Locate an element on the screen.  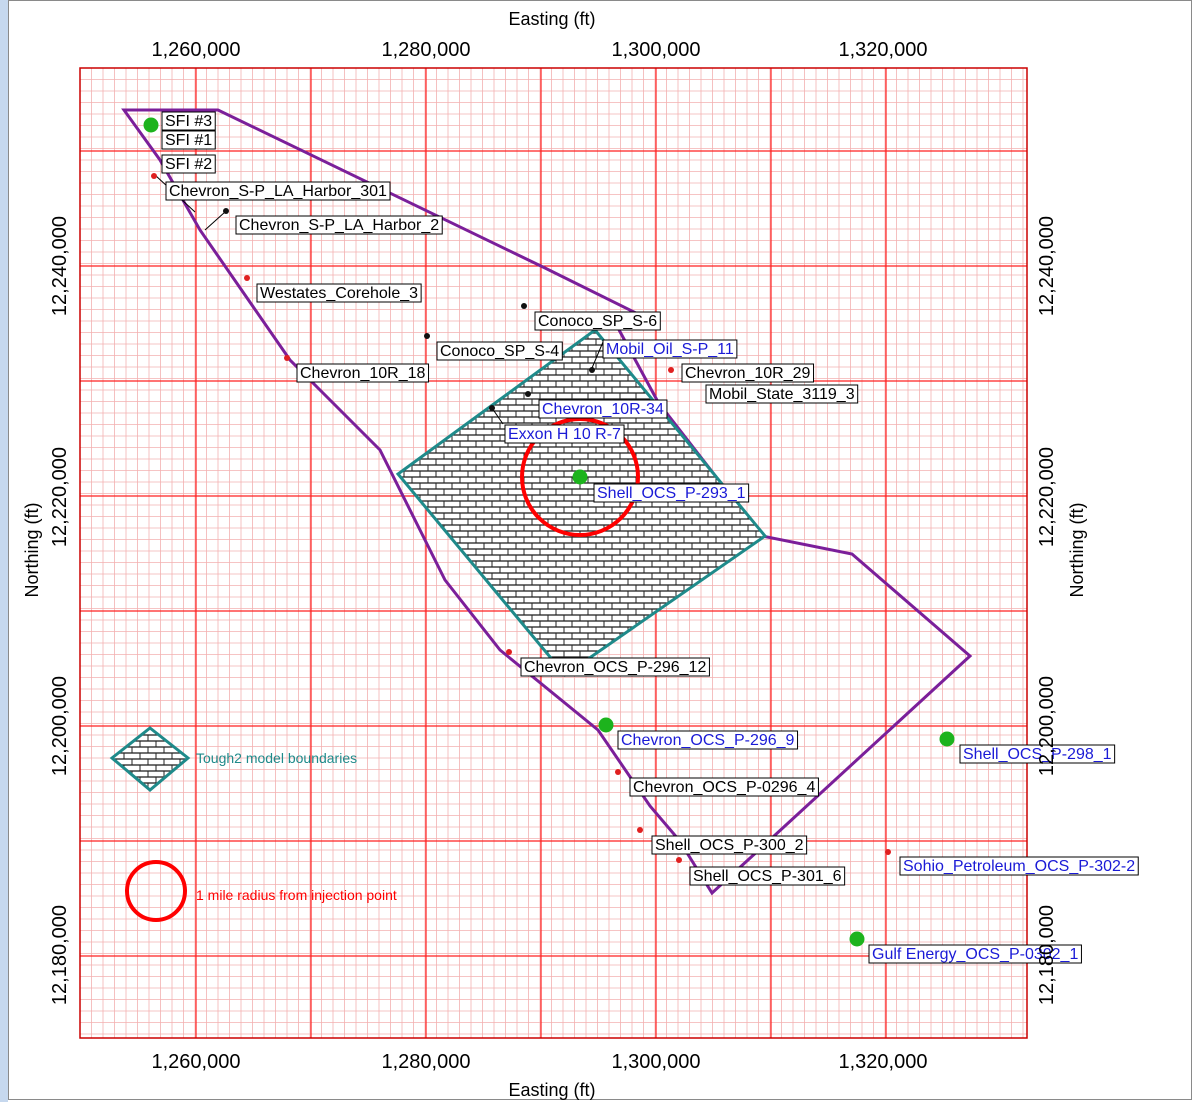
well-label-text: SFI #3 is located at coordinates (188, 121).